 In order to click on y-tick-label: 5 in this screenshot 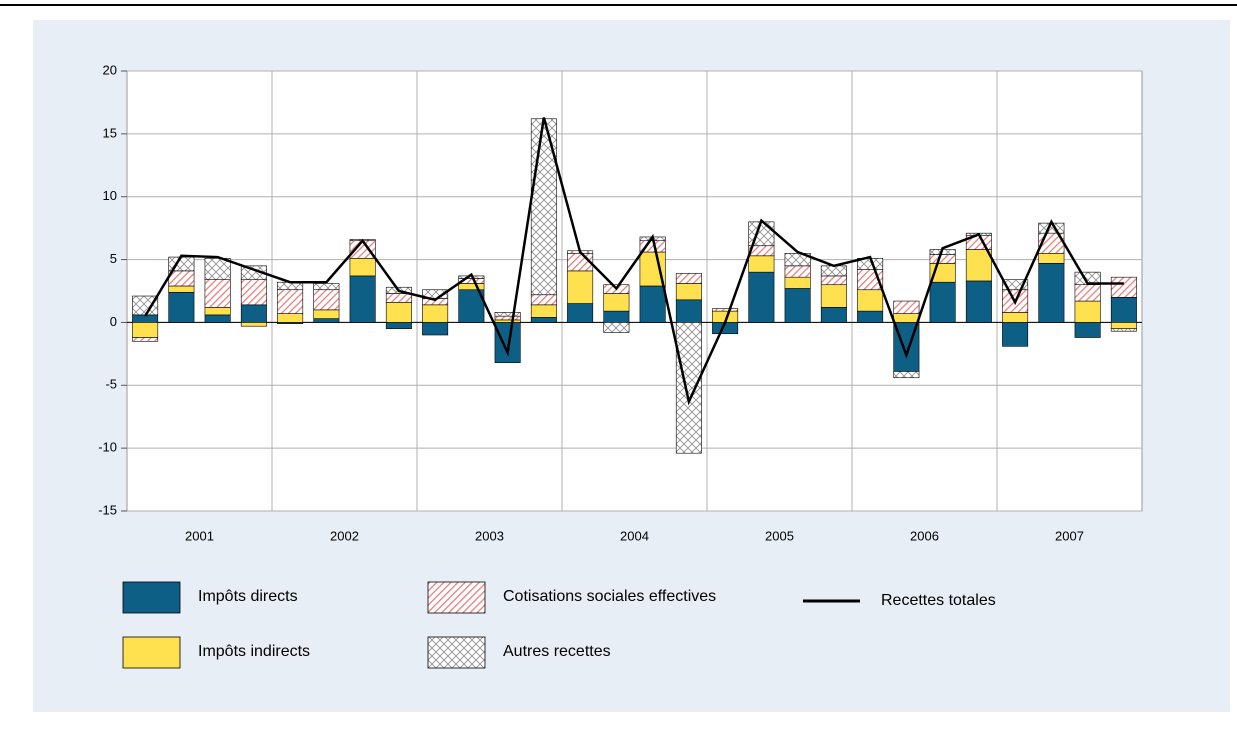, I will do `click(113, 258)`.